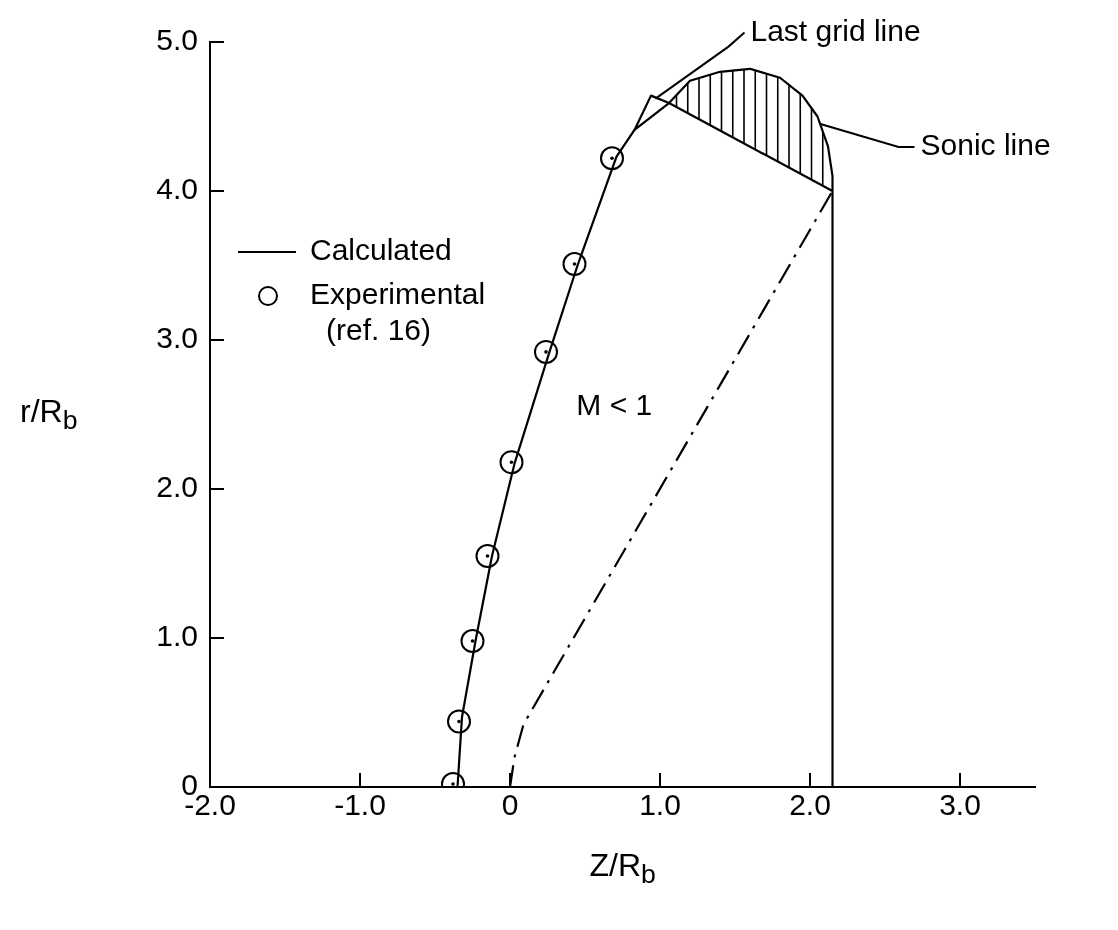 The width and height of the screenshot is (1118, 930). Describe the element at coordinates (49, 415) in the screenshot. I see `y-axis-title: r/R$_{b}$` at that location.